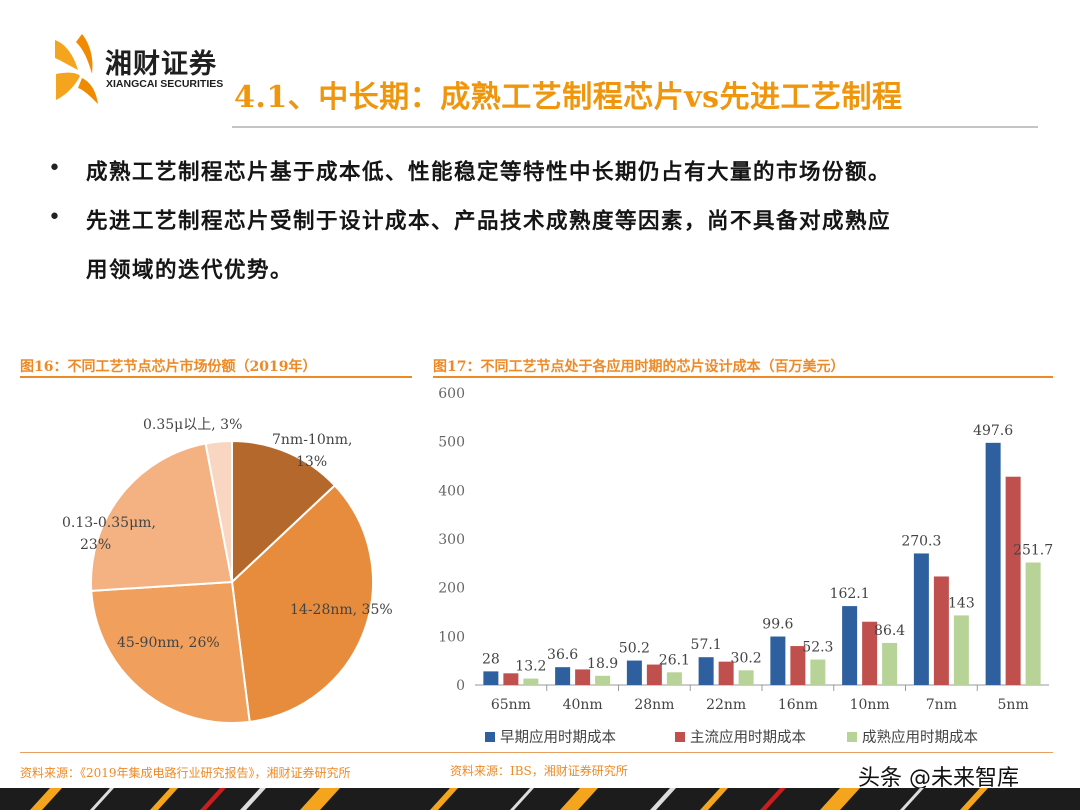  Describe the element at coordinates (530, 667) in the screenshot. I see `bar-data-label: 13.2` at that location.